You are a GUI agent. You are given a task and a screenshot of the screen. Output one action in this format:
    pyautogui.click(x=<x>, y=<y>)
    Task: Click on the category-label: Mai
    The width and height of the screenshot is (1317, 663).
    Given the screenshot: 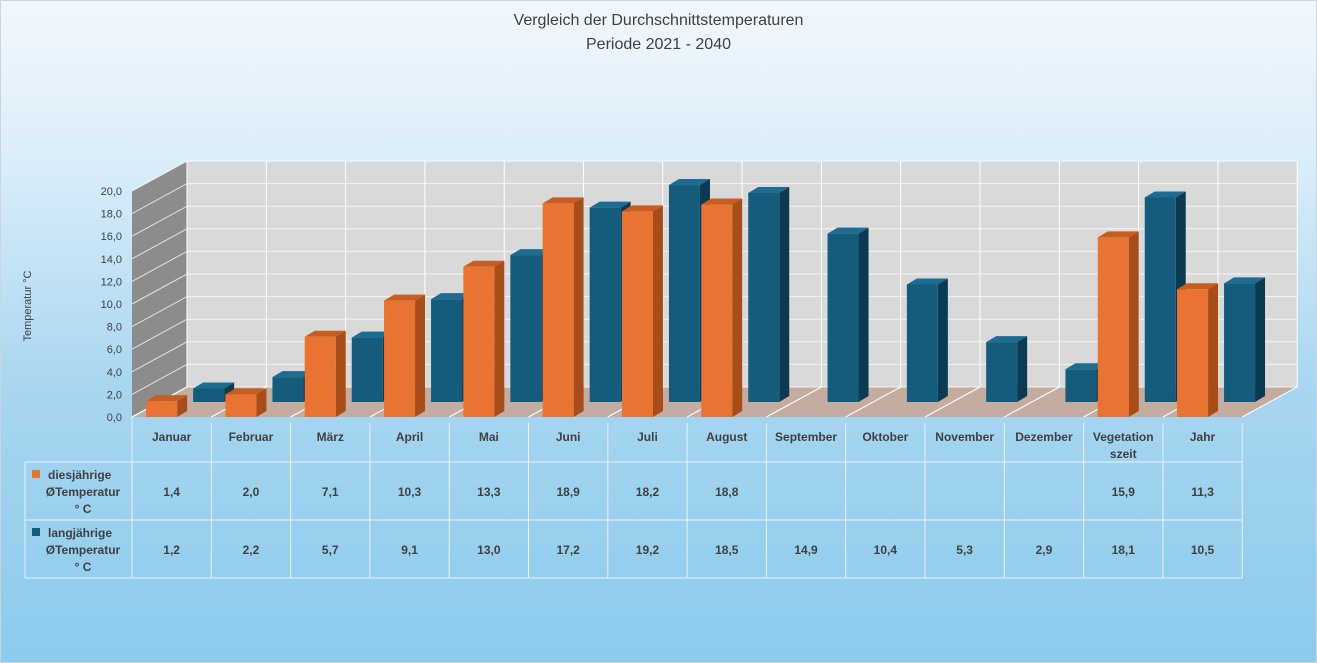 What is the action you would take?
    pyautogui.click(x=489, y=437)
    